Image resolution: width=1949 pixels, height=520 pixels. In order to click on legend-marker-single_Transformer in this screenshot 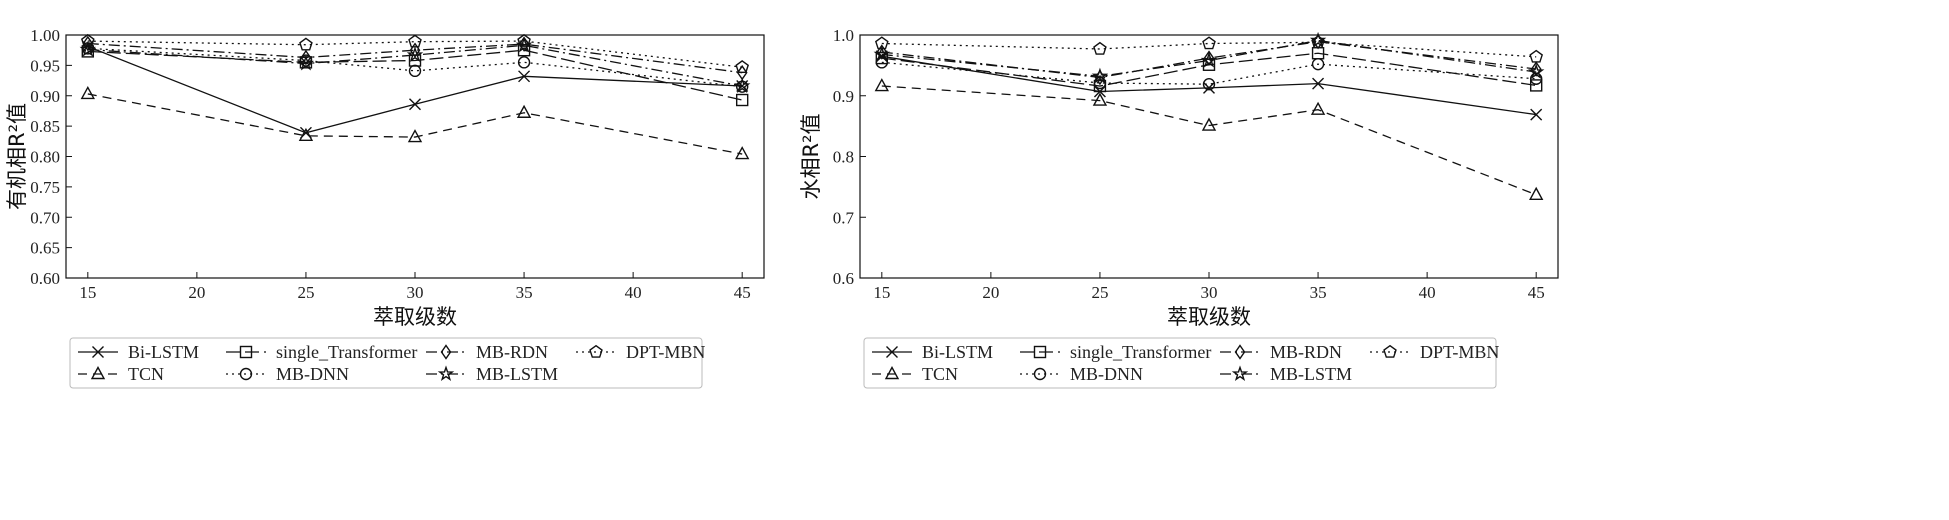, I will do `click(1040, 352)`.